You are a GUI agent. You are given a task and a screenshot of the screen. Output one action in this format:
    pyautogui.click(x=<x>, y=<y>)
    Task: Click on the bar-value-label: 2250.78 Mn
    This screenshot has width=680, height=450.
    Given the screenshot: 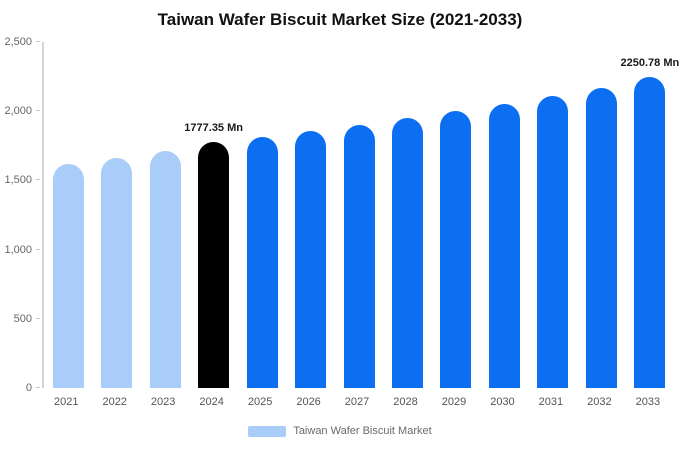 What is the action you would take?
    pyautogui.click(x=650, y=62)
    